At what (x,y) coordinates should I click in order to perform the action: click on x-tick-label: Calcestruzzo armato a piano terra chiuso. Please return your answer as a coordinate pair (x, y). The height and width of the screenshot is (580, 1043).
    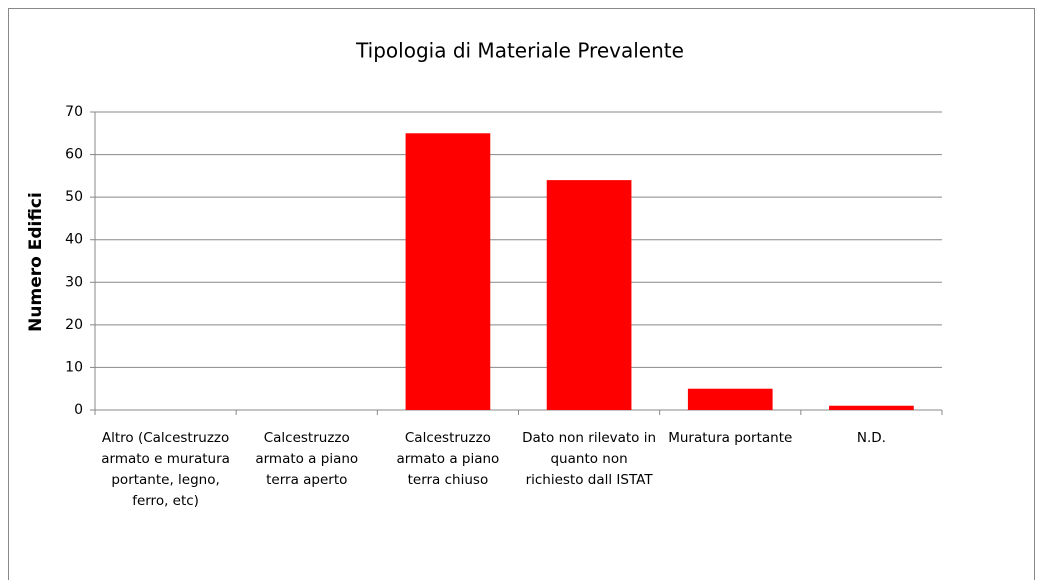
    Looking at the image, I should click on (448, 459).